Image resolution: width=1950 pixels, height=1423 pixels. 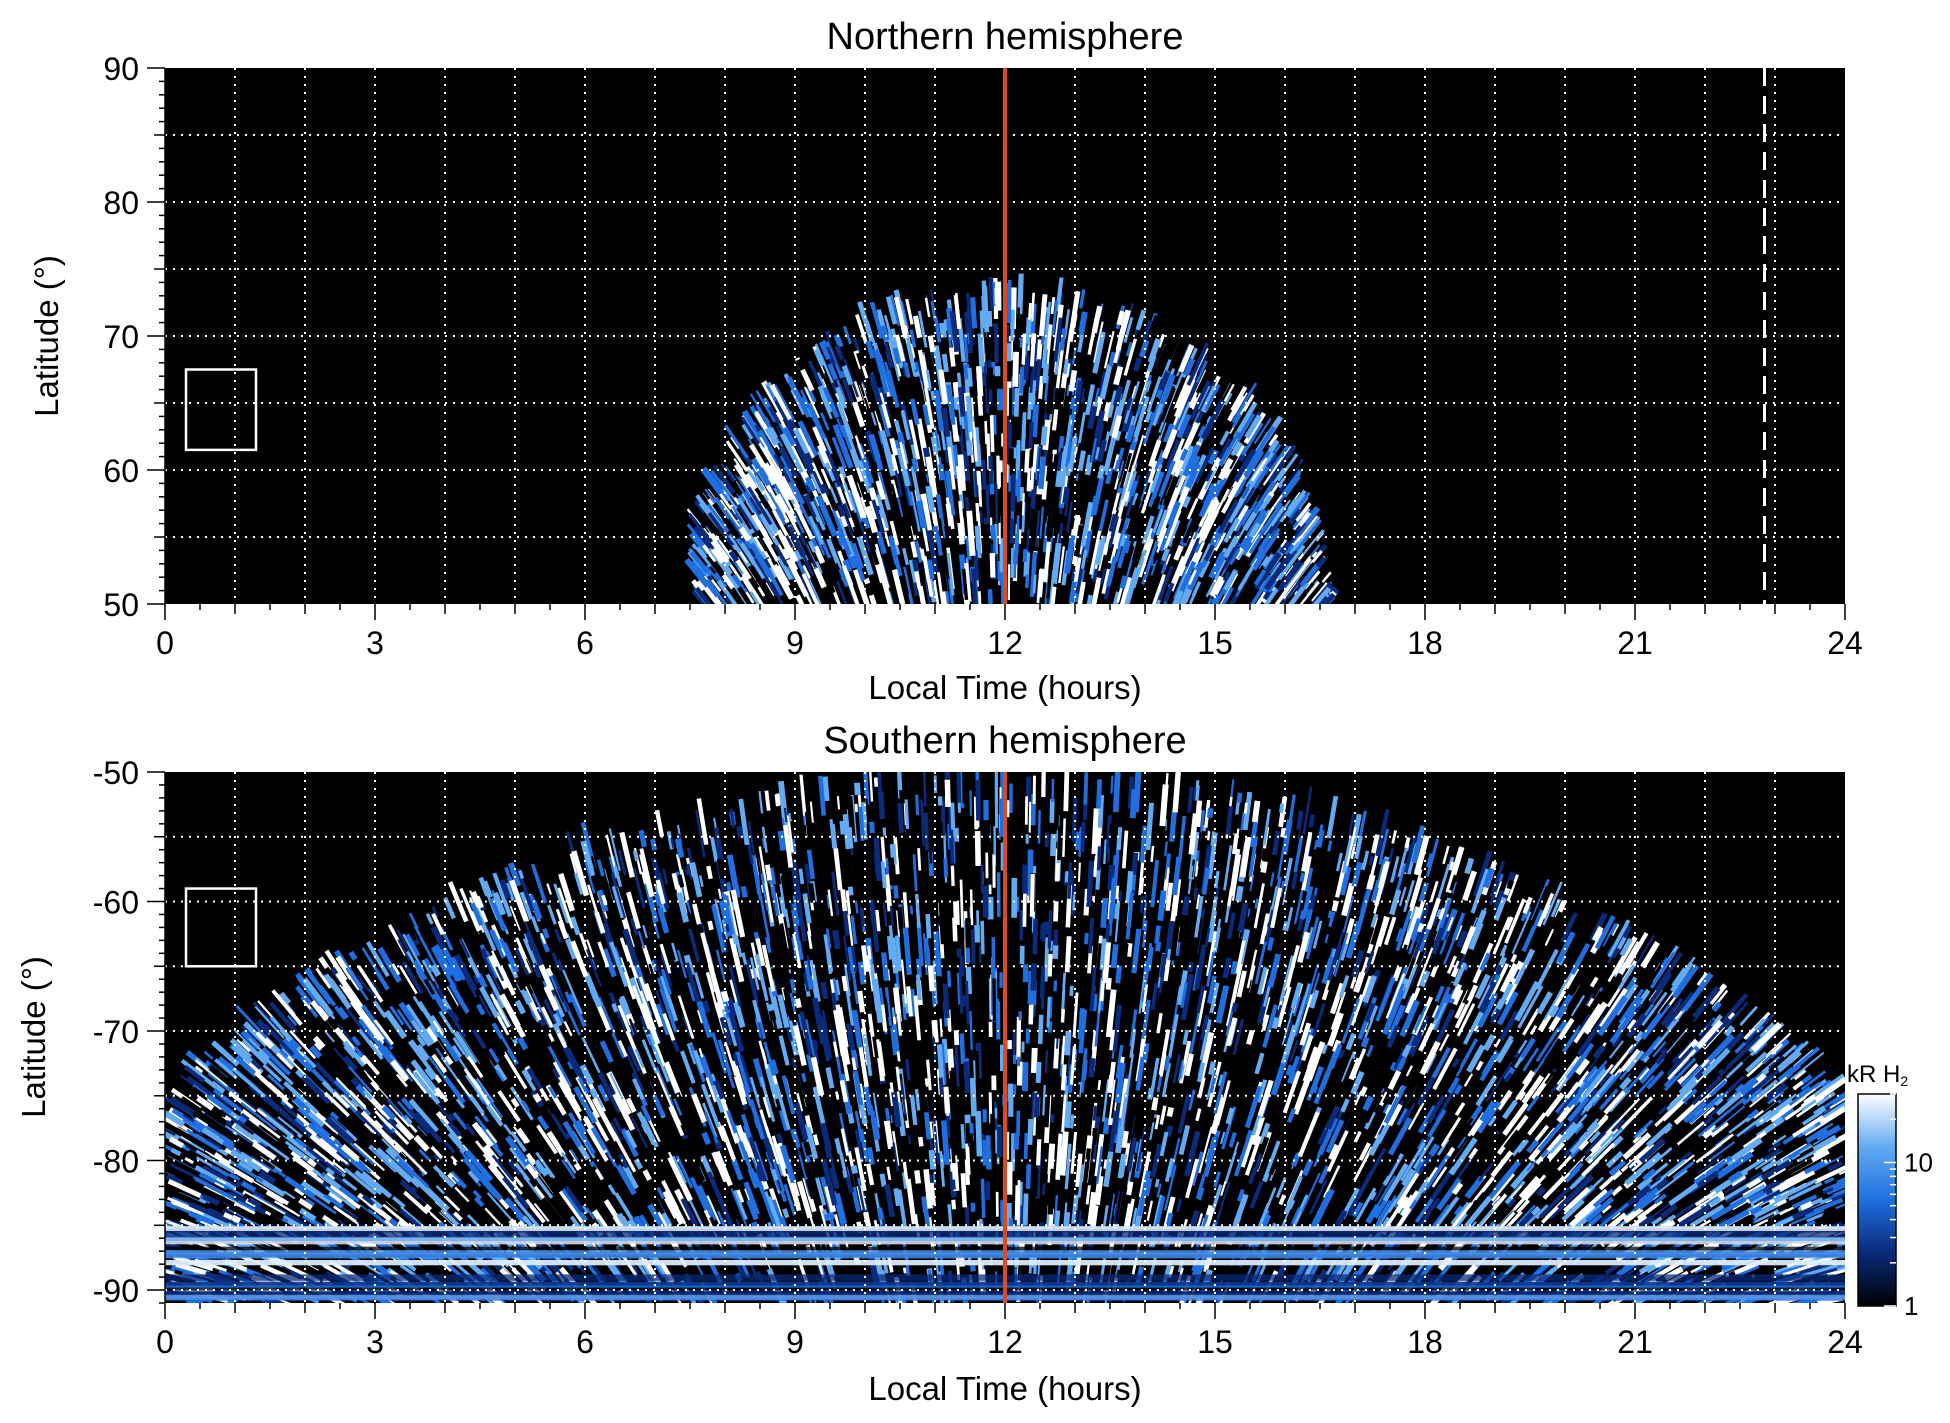 What do you see at coordinates (1004, 741) in the screenshot?
I see `south-title: Southern hemisphere` at bounding box center [1004, 741].